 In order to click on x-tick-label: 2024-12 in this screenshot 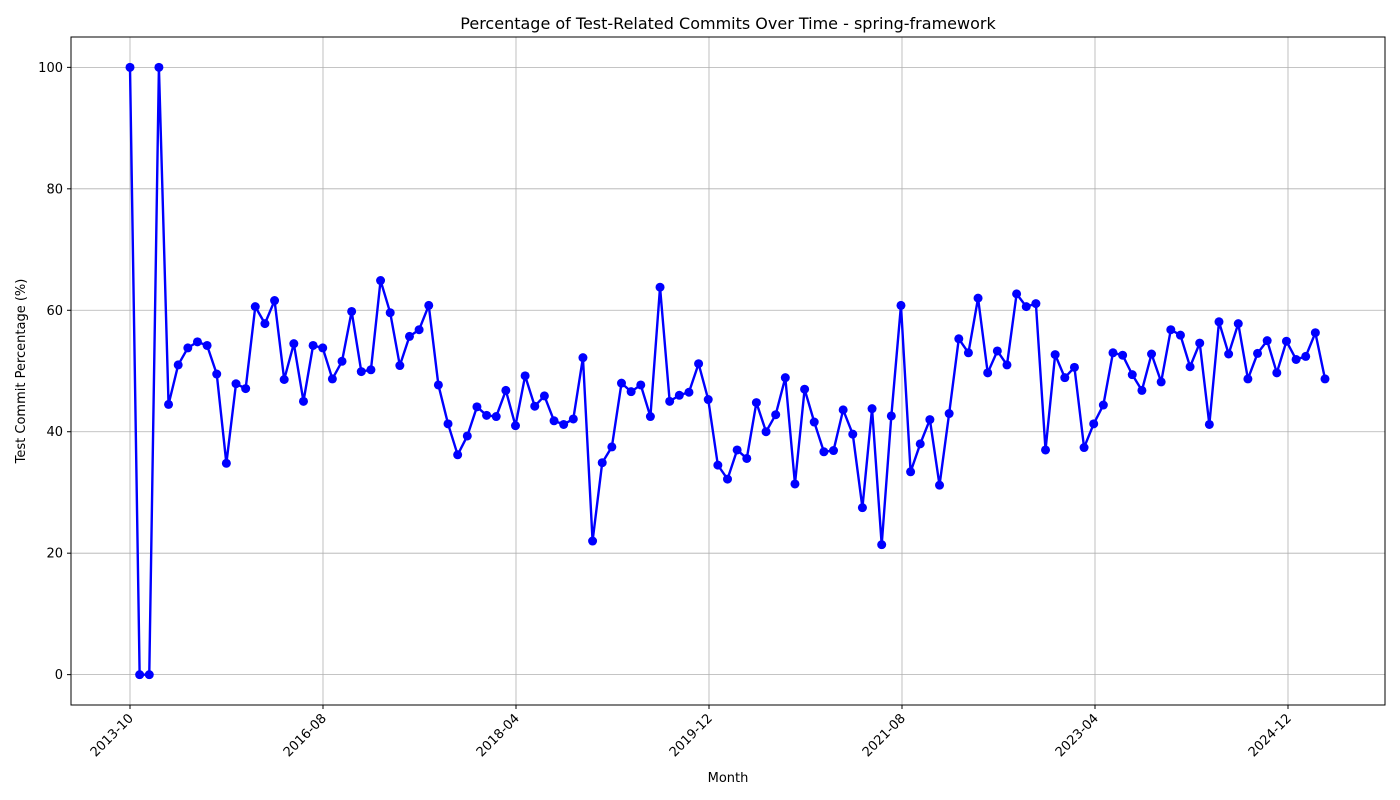, I will do `click(1270, 735)`.